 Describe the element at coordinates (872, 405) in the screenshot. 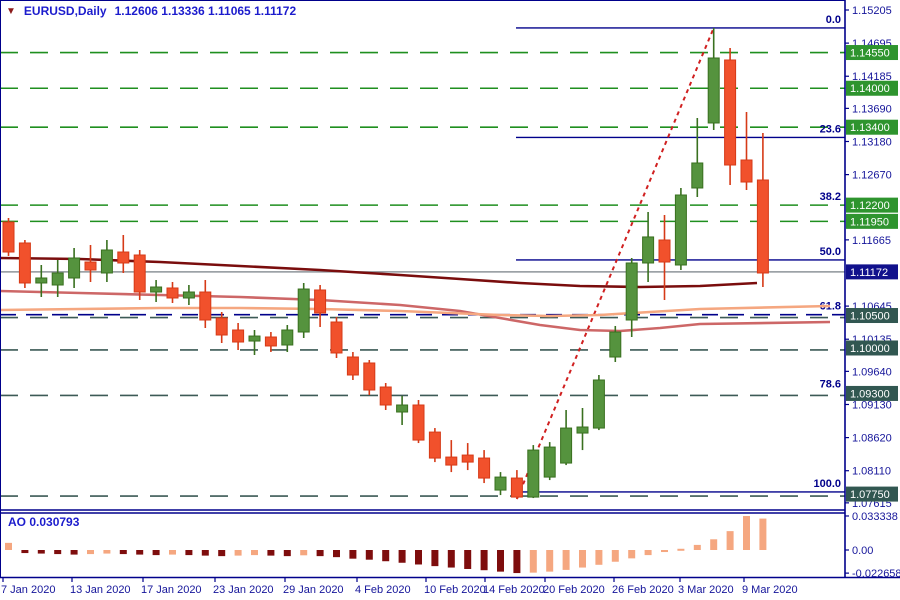

I see `price-axis-label: 1.09130` at that location.